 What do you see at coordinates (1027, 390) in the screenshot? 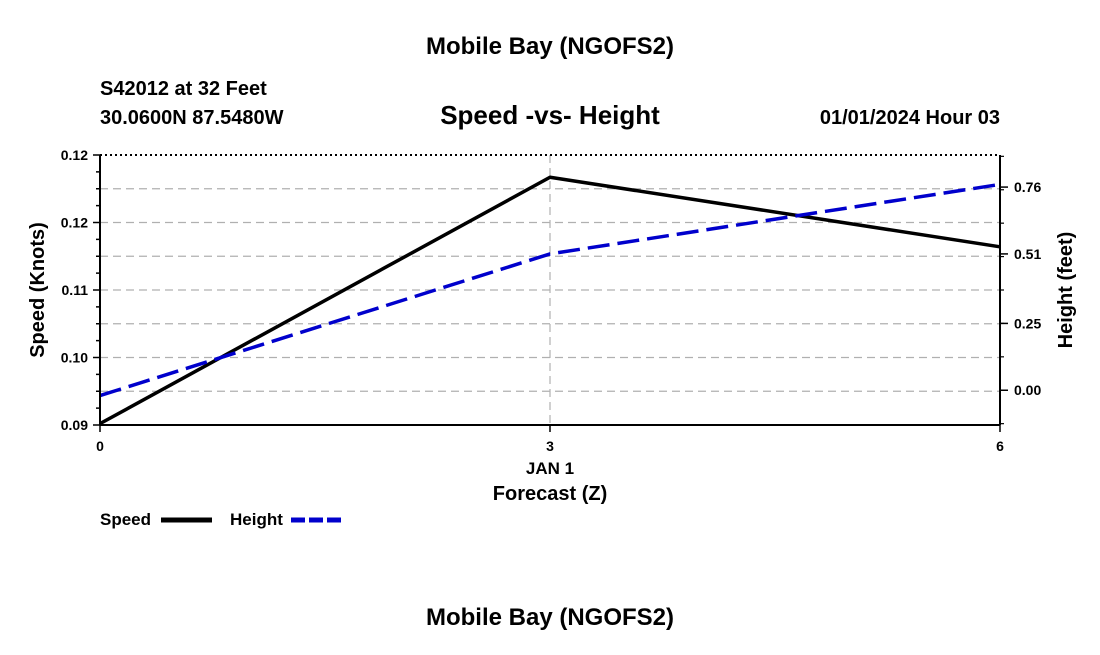
I see `y-right-tick-label: 0.00` at bounding box center [1027, 390].